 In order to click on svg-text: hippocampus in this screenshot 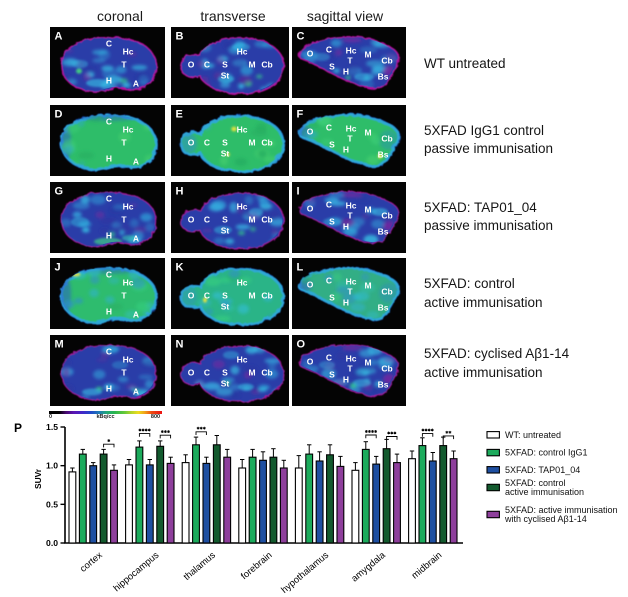, I will do `click(136, 571)`.